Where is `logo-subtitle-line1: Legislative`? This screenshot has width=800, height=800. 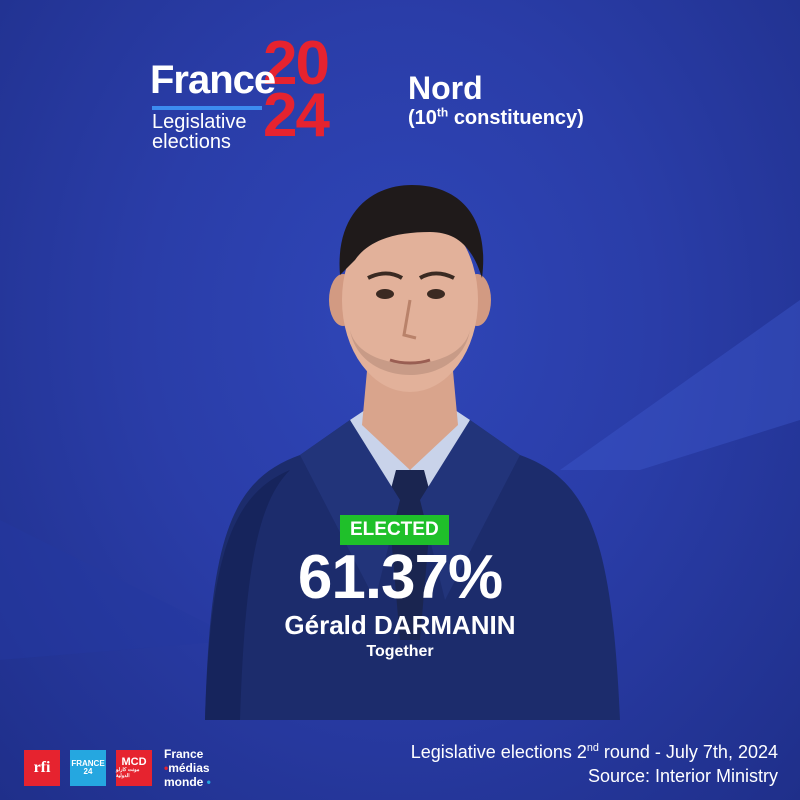 logo-subtitle-line1: Legislative is located at coordinates (199, 122).